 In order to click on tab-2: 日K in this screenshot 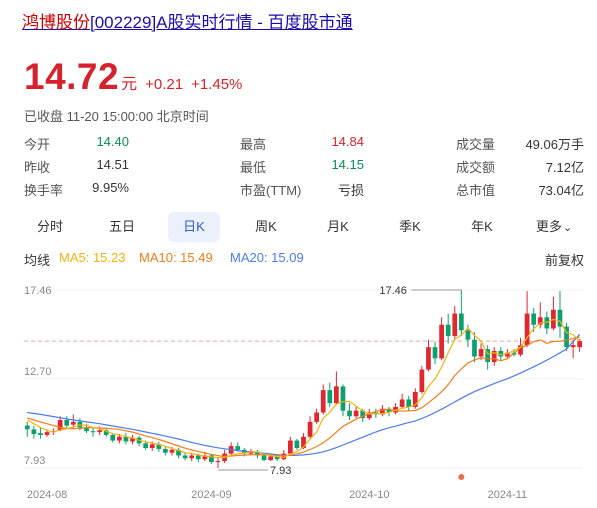, I will do `click(194, 227)`.